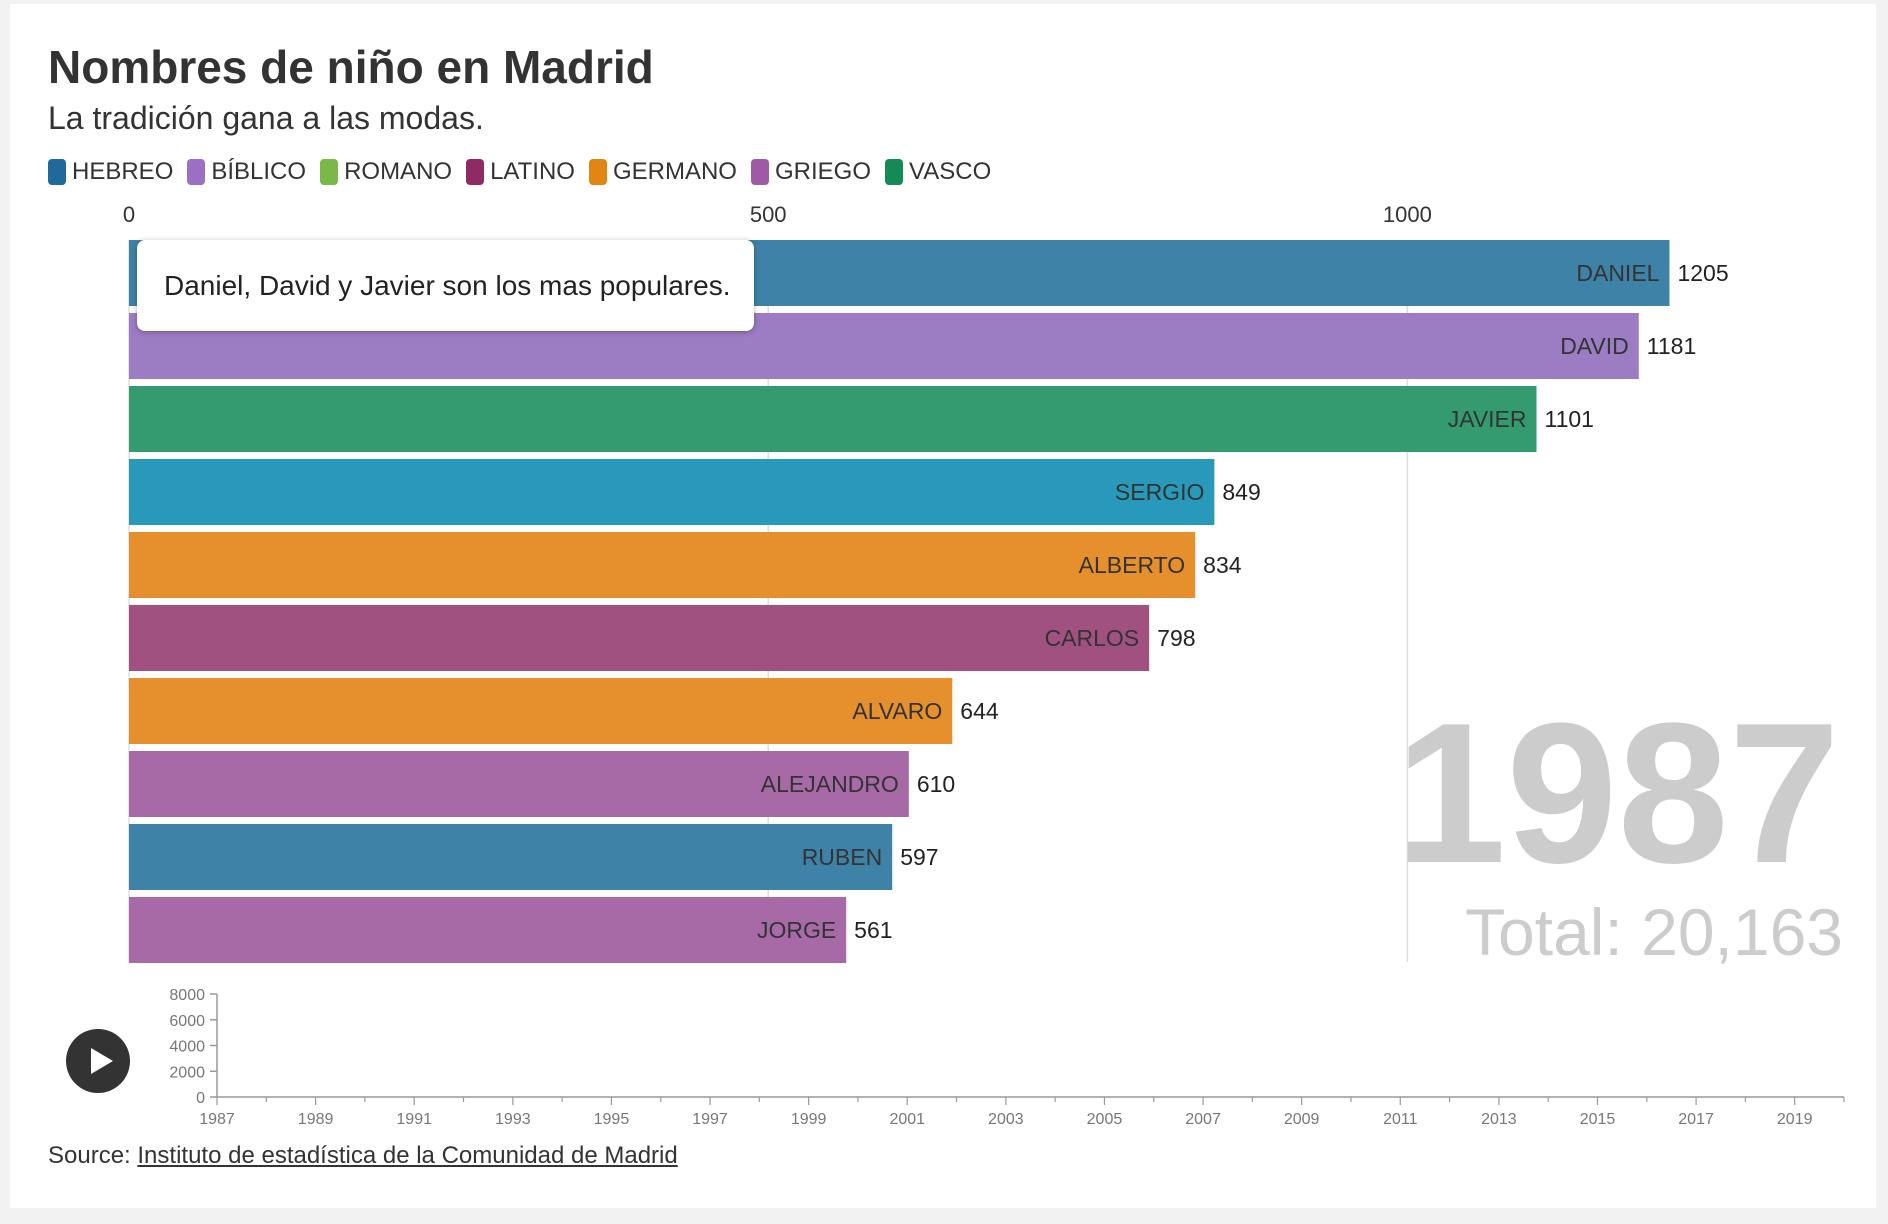  I want to click on bar-javier, so click(833, 419).